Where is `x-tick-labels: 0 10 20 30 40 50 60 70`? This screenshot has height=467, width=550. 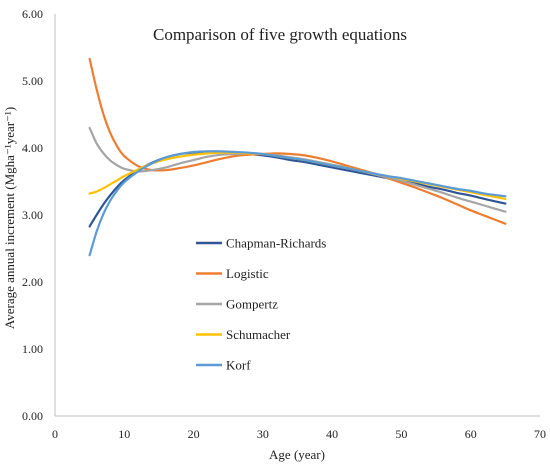 x-tick-labels: 0 10 20 30 40 50 60 70 is located at coordinates (299, 434).